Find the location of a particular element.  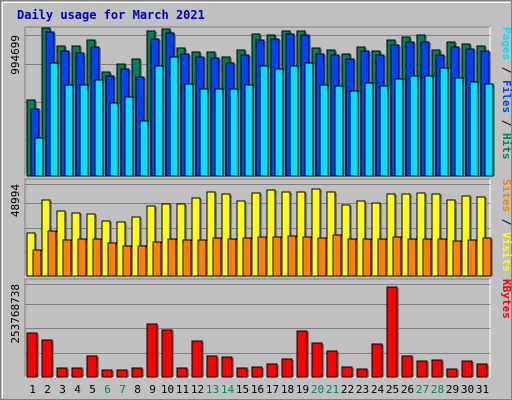

x-tick-24: 24 is located at coordinates (378, 389).